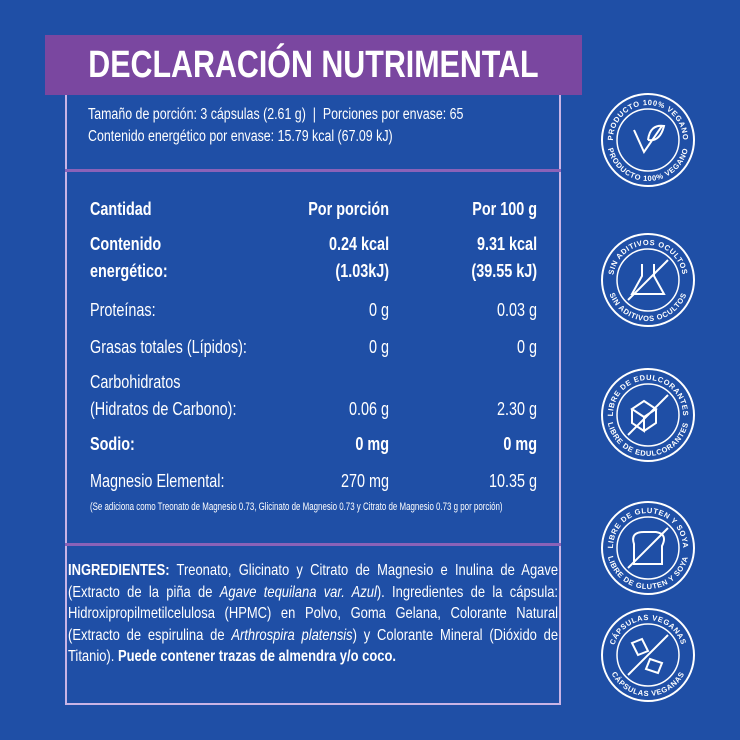  Describe the element at coordinates (358, 244) in the screenshot. I see `cell-value: 0.24 kcal` at that location.